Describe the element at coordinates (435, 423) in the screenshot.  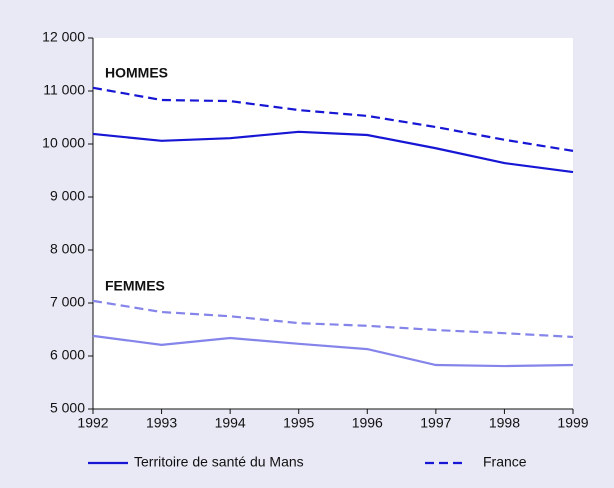
I see `x-tick-label: 1997` at that location.